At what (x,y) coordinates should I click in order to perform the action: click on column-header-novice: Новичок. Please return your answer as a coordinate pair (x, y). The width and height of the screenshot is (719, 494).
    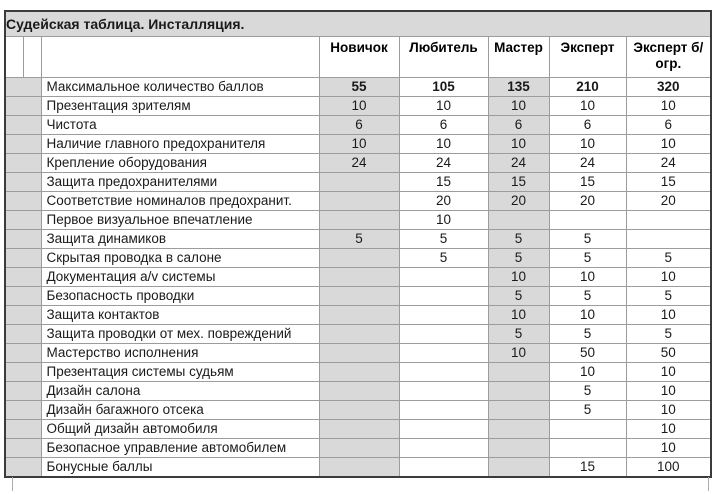
    Looking at the image, I should click on (359, 57).